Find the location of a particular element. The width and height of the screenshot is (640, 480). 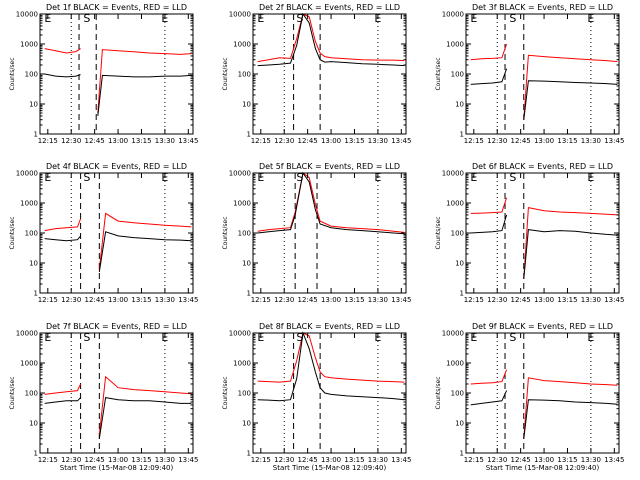

panel-title: Det 1f BLACK = Events, RED = LLD is located at coordinates (116, 7).